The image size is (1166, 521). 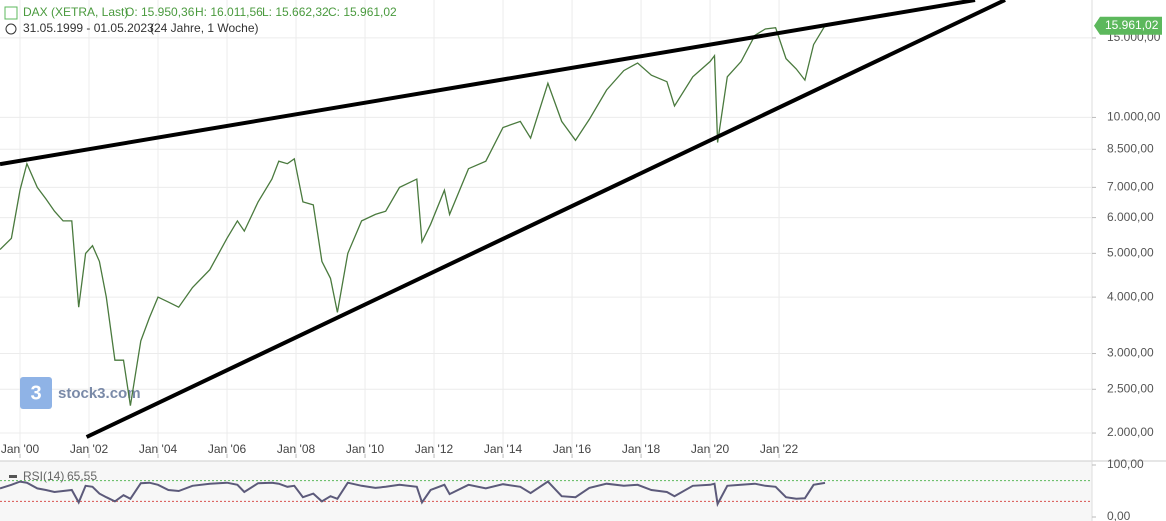 I want to click on rsi-pane, so click(x=546, y=491).